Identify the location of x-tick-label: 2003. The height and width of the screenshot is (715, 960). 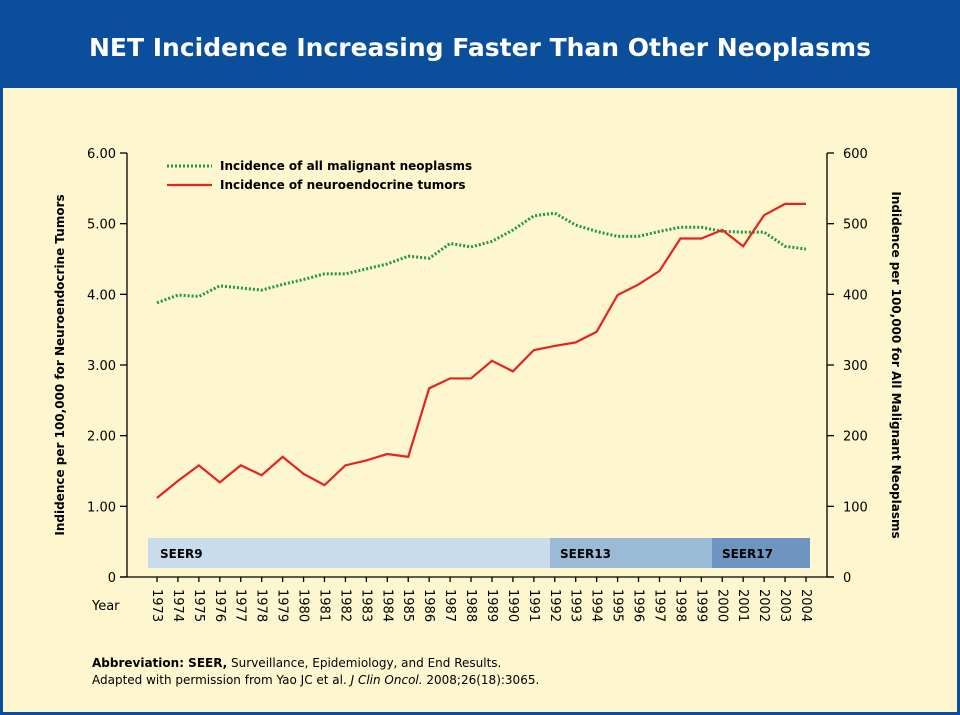
(784, 605).